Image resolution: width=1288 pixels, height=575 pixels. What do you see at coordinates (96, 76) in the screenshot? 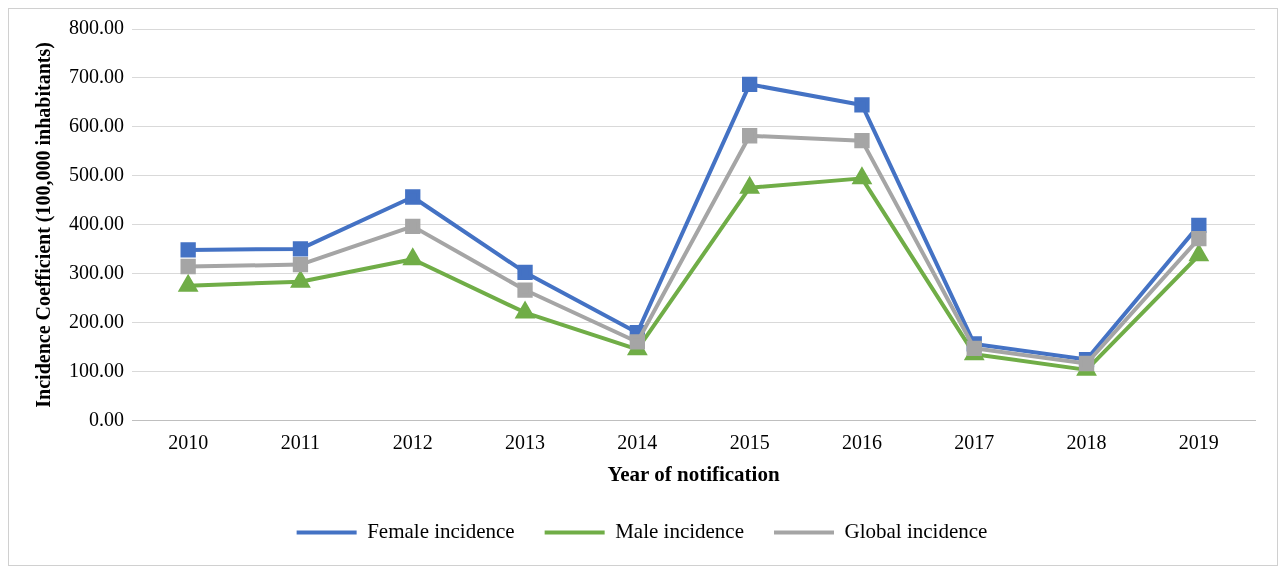
I see `y-tick-label: 700.00` at bounding box center [96, 76].